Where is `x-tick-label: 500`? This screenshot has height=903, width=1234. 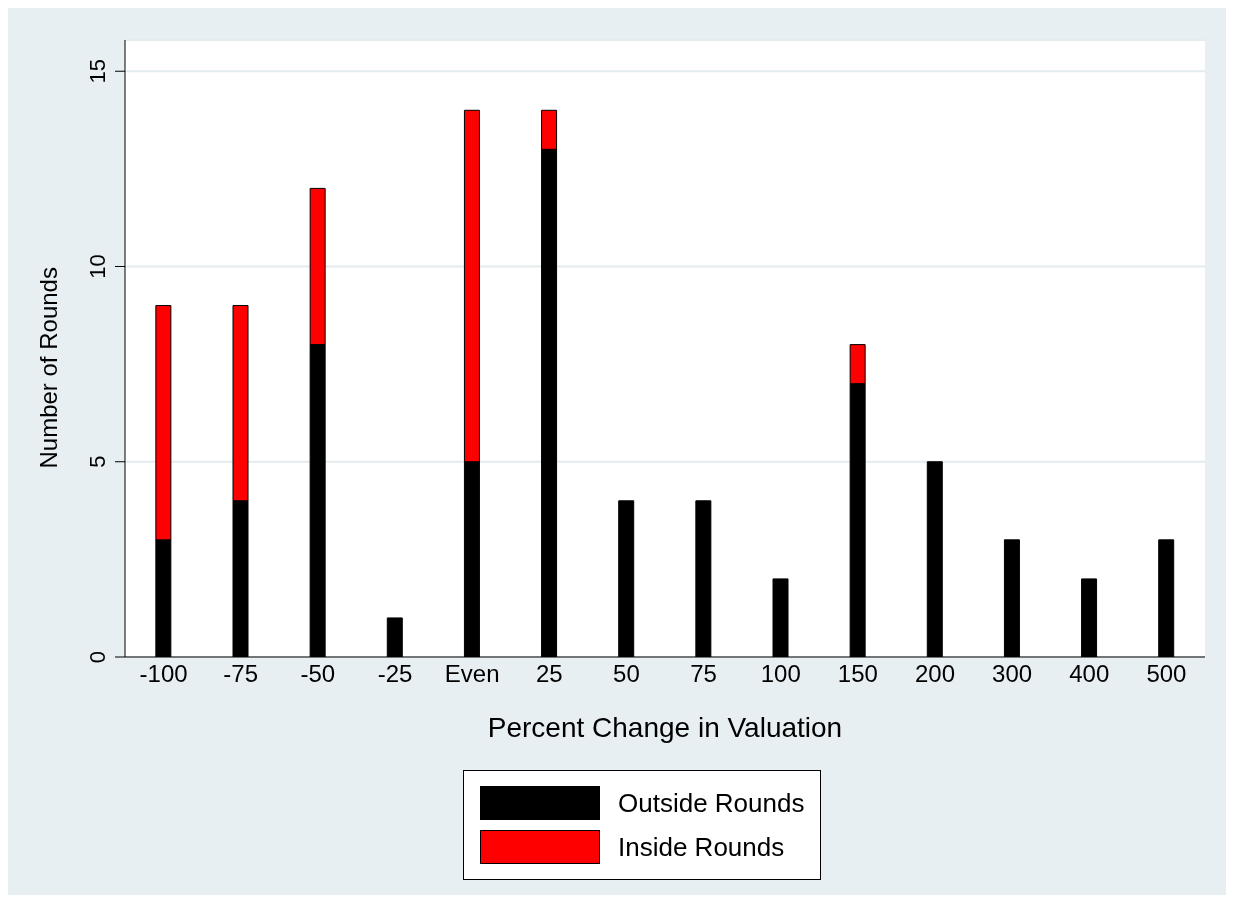 x-tick-label: 500 is located at coordinates (1166, 674).